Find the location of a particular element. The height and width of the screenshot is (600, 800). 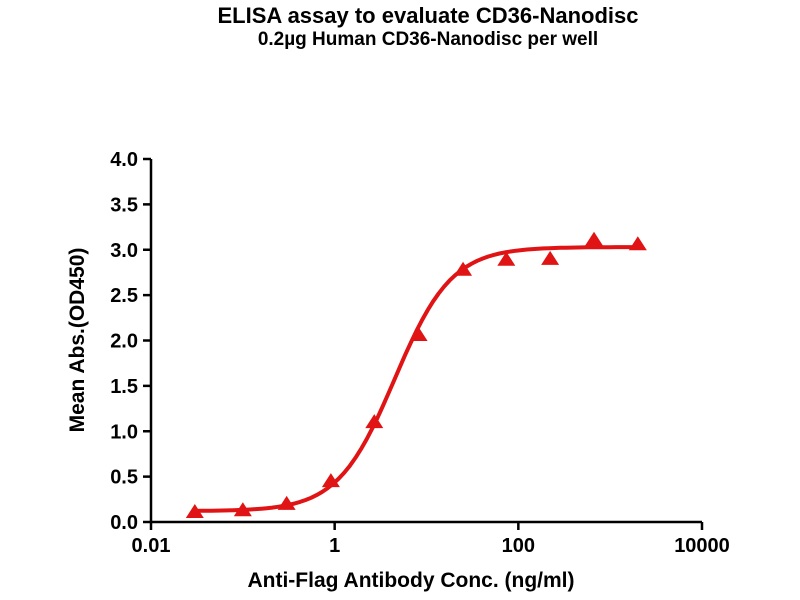

y-tick-label: 4.0 is located at coordinates (124, 160).